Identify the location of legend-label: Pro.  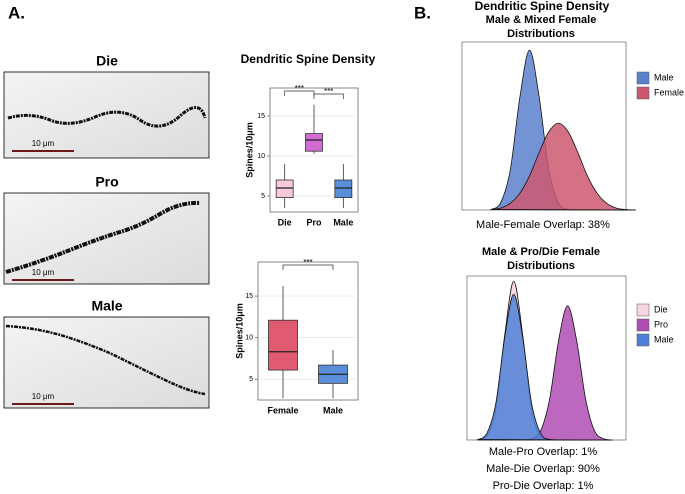
(661, 324).